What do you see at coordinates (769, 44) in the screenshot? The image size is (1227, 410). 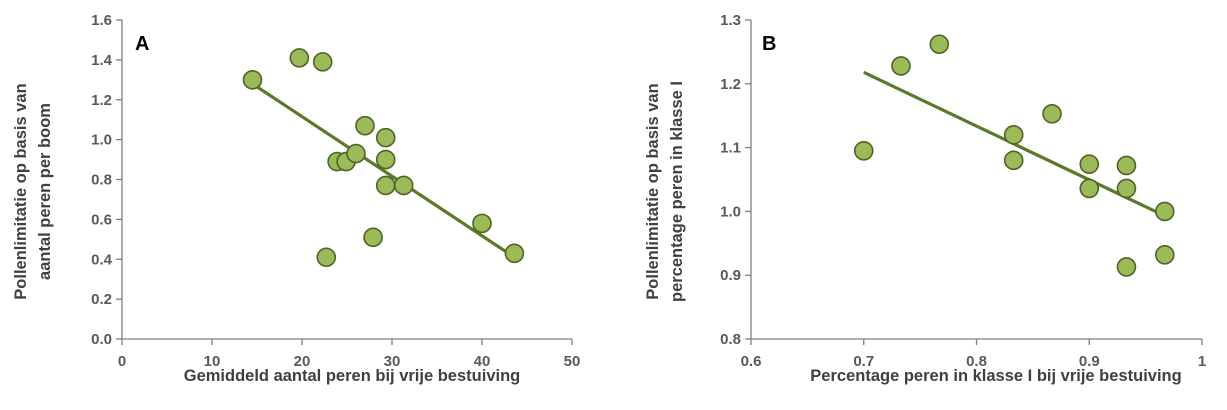 I see `panel-label-b: B` at bounding box center [769, 44].